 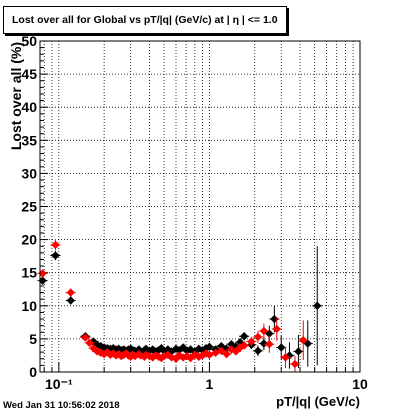 What do you see at coordinates (61, 405) in the screenshot?
I see `timestamp-footer: Wed Jan 31 10:56:02 2018` at bounding box center [61, 405].